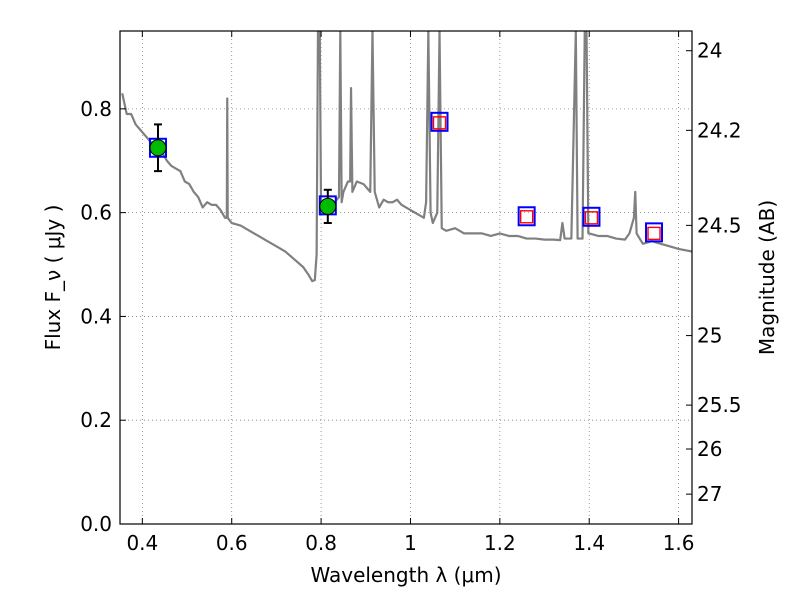 This screenshot has width=800, height=600. What do you see at coordinates (709, 449) in the screenshot?
I see `right-tick-label: 26` at bounding box center [709, 449].